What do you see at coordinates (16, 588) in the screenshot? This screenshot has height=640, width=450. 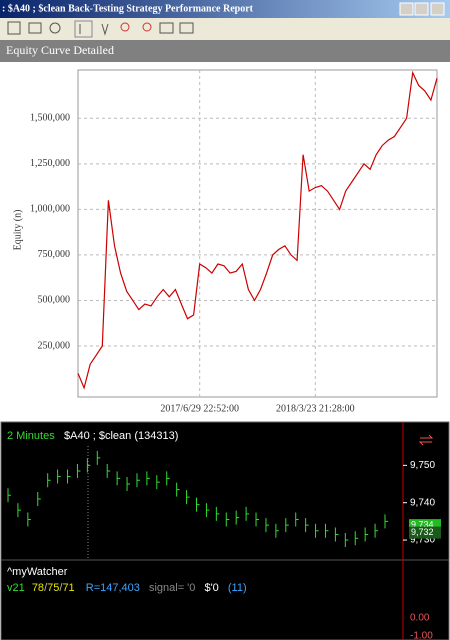 I see `watcher-part: v21` at bounding box center [16, 588].